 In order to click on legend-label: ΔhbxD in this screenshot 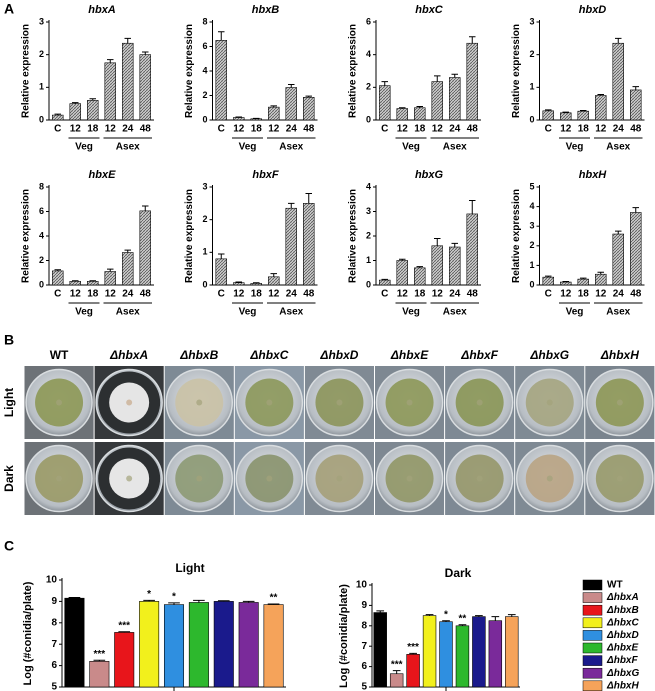, I will do `click(622, 635)`.